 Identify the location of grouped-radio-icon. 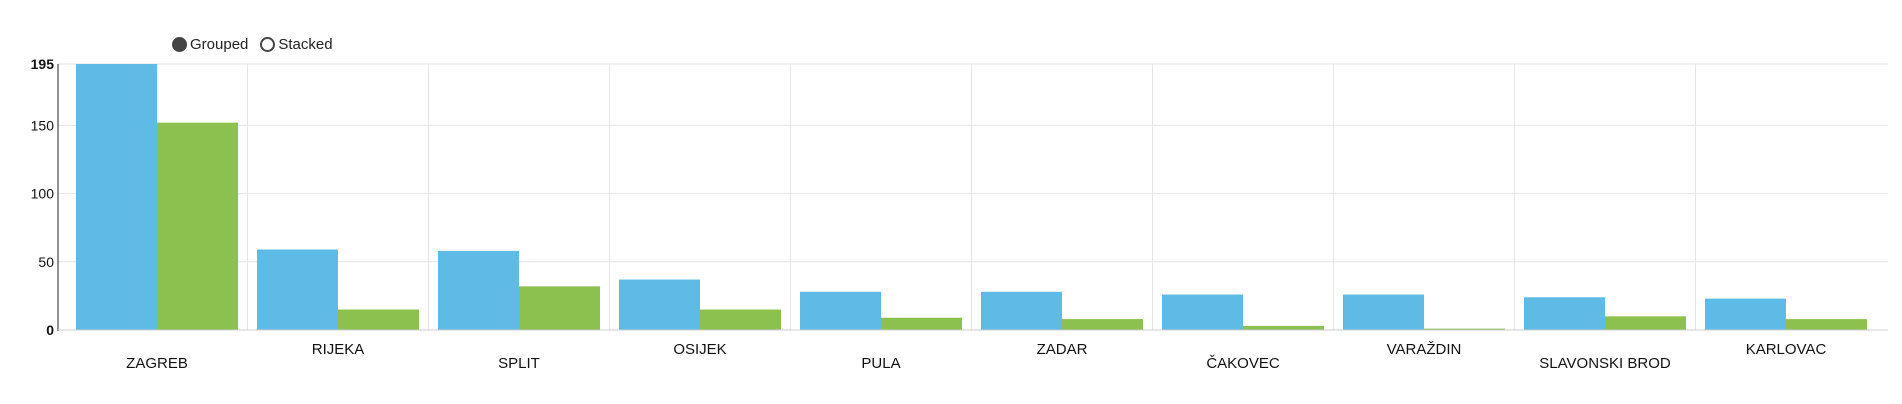
(179, 44).